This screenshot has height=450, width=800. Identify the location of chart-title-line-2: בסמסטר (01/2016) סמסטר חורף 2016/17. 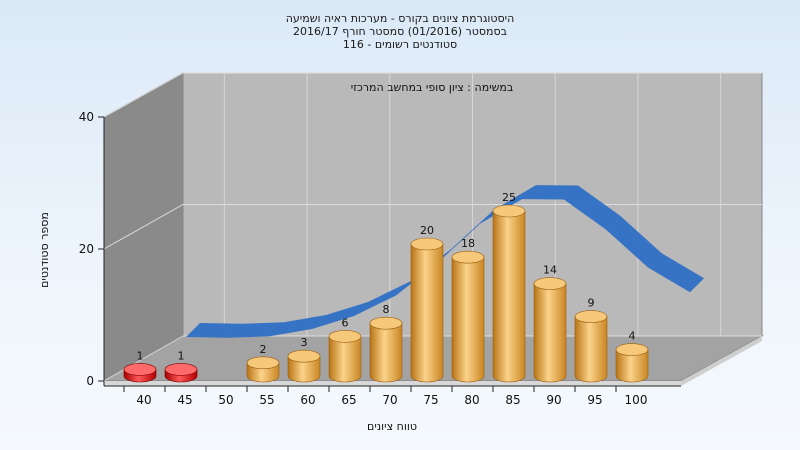
(400, 31).